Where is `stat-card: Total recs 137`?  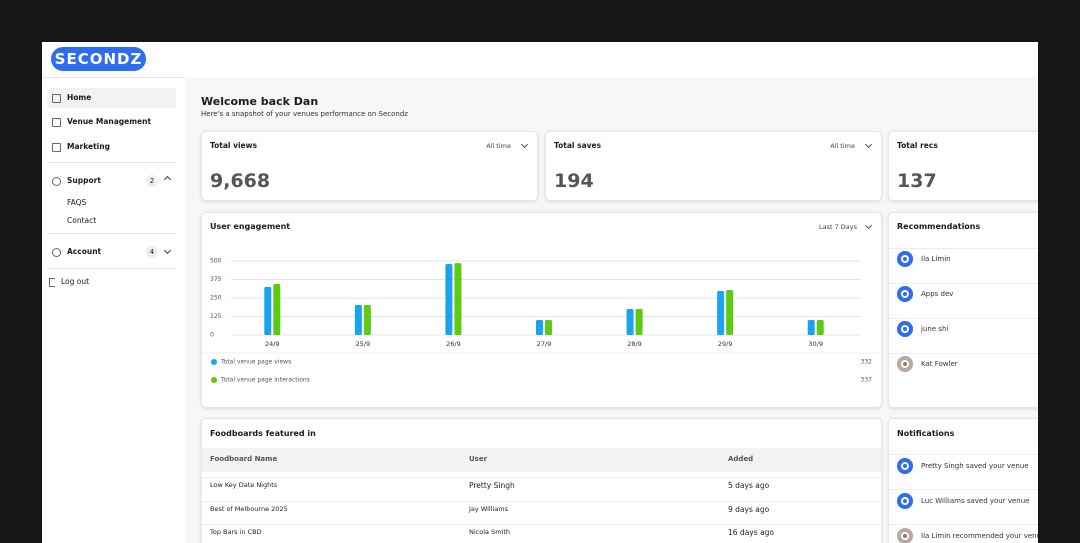 stat-card: Total recs 137 is located at coordinates (963, 166).